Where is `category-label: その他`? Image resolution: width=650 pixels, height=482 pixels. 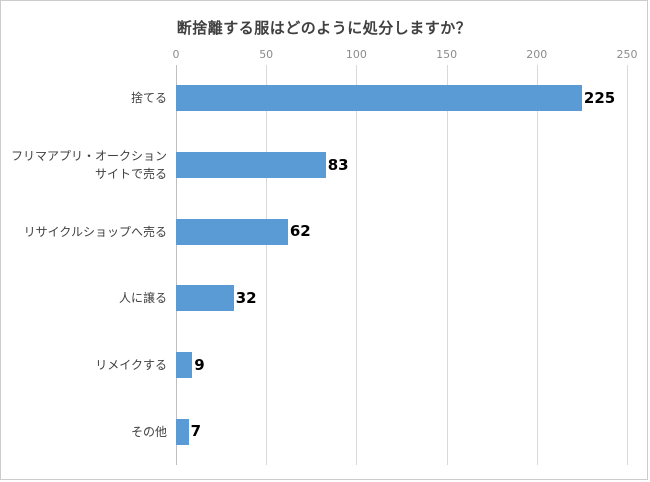 category-label: その他 is located at coordinates (148, 431).